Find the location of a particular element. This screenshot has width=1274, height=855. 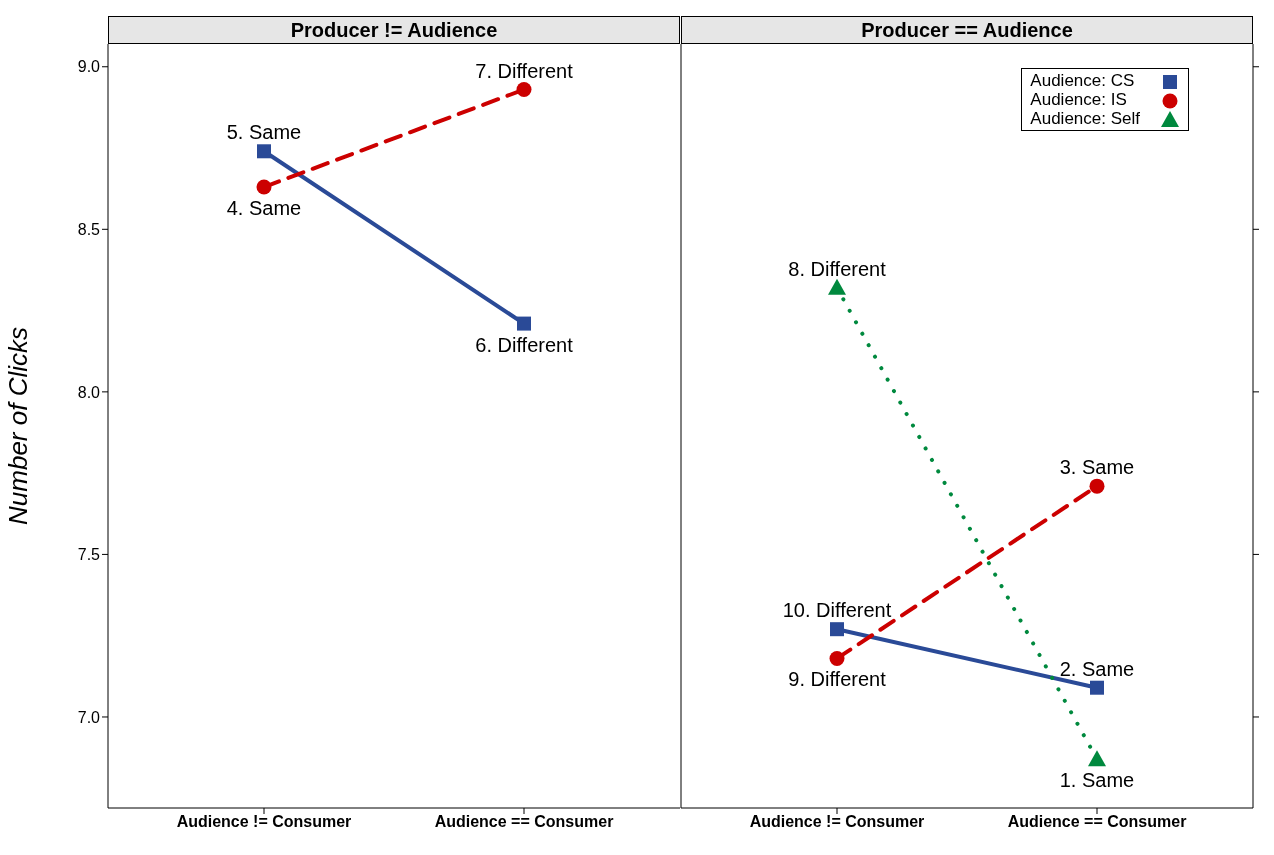

y-tick-label: 8.5 is located at coordinates (89, 229).